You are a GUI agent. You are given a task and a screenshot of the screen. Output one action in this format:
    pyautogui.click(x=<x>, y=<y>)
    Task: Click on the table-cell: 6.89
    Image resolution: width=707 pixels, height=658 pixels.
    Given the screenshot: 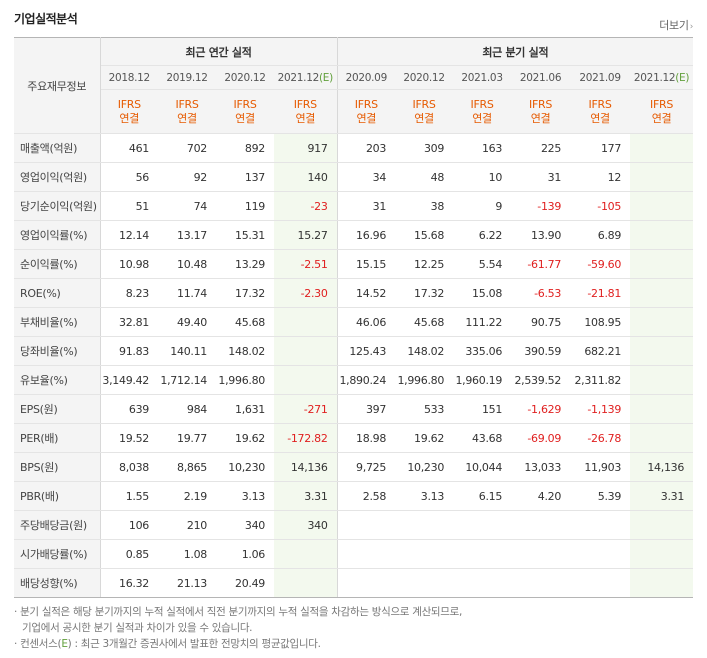 What is the action you would take?
    pyautogui.click(x=600, y=235)
    